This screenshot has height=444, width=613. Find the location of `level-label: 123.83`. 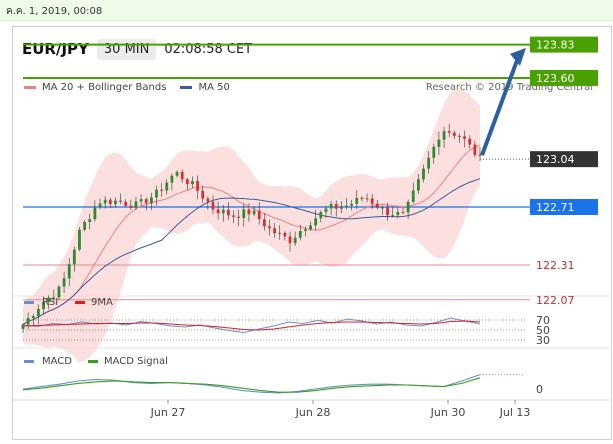

level-label: 123.83 is located at coordinates (555, 45).